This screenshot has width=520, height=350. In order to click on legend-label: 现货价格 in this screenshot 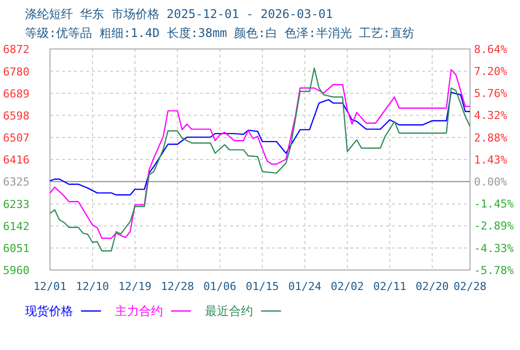, I will do `click(49, 311)`.